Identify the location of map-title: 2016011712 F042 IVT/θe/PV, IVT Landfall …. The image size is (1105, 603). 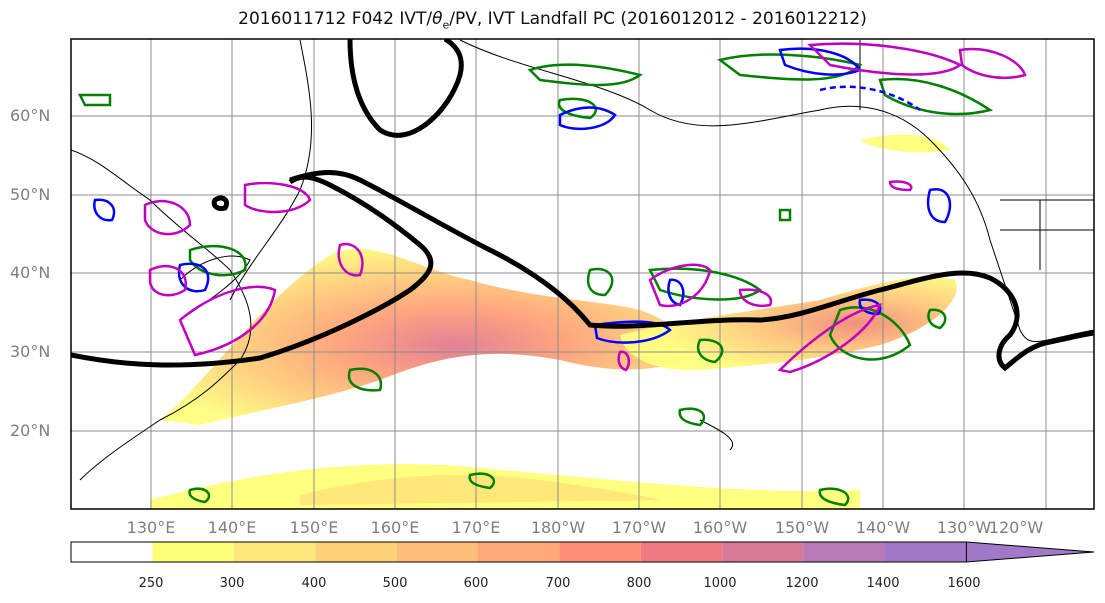
(552, 20).